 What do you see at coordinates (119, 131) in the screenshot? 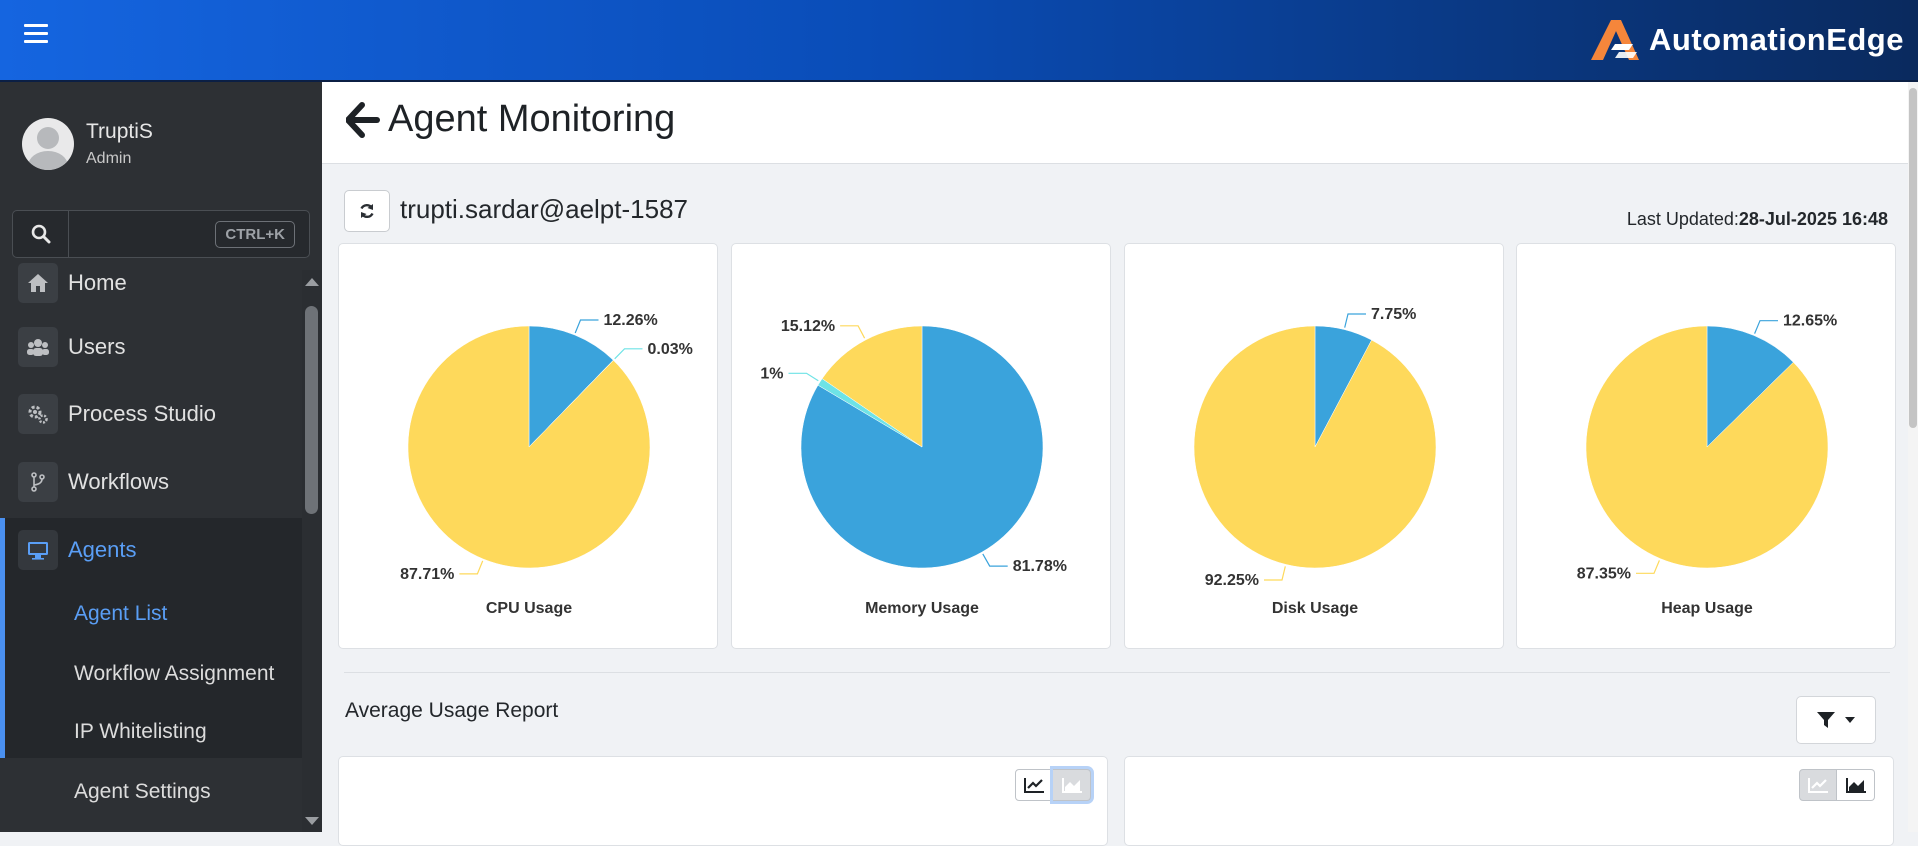
I see `user-name: TruptiS` at bounding box center [119, 131].